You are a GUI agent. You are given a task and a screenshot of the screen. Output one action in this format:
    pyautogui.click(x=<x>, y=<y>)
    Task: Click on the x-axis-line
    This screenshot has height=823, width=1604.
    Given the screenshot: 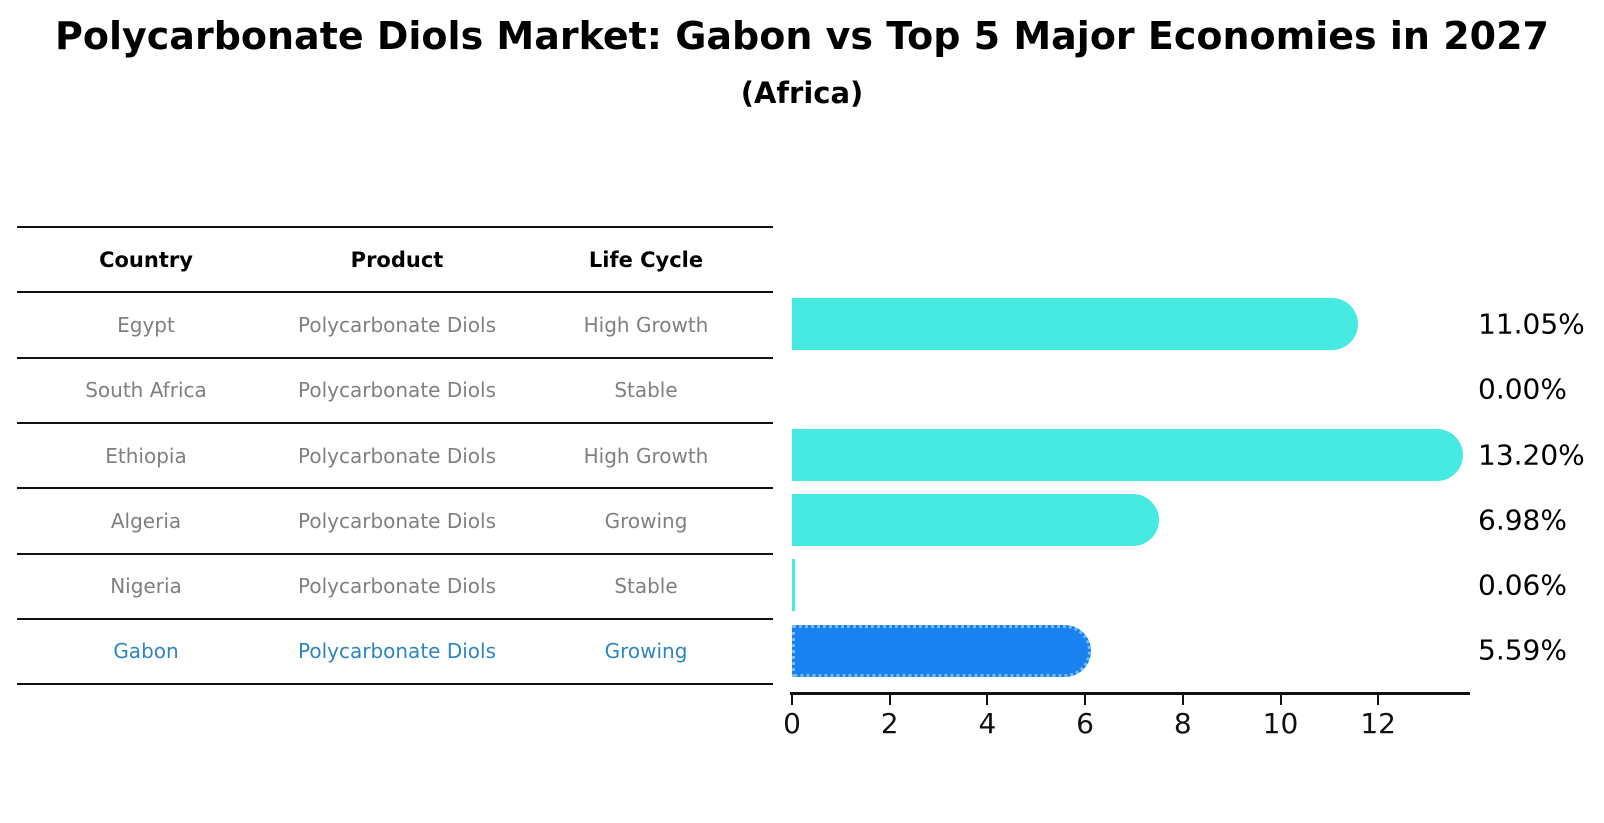 What is the action you would take?
    pyautogui.click(x=1130, y=693)
    